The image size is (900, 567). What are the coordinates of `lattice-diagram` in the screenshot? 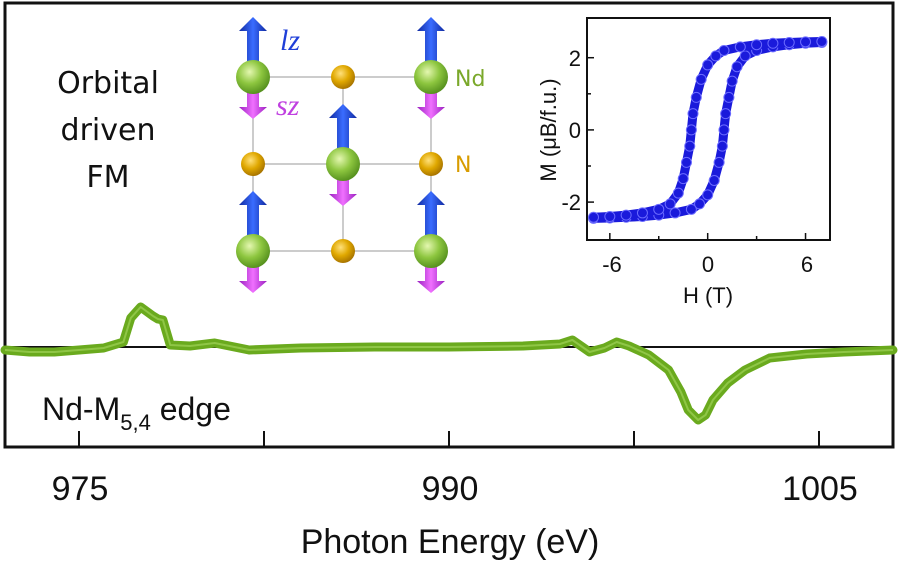 It's located at (342, 155).